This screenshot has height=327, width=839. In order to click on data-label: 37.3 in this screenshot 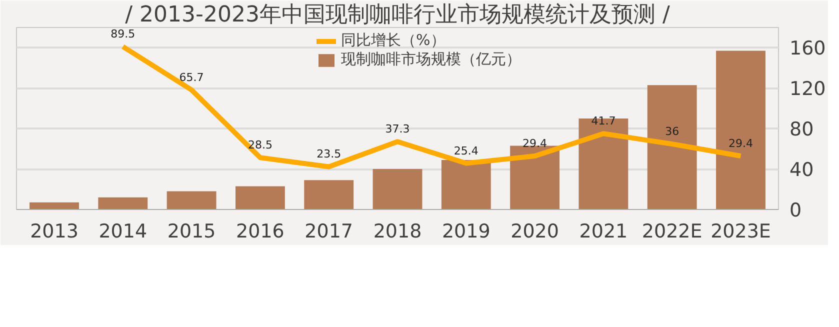, I will do `click(397, 129)`.